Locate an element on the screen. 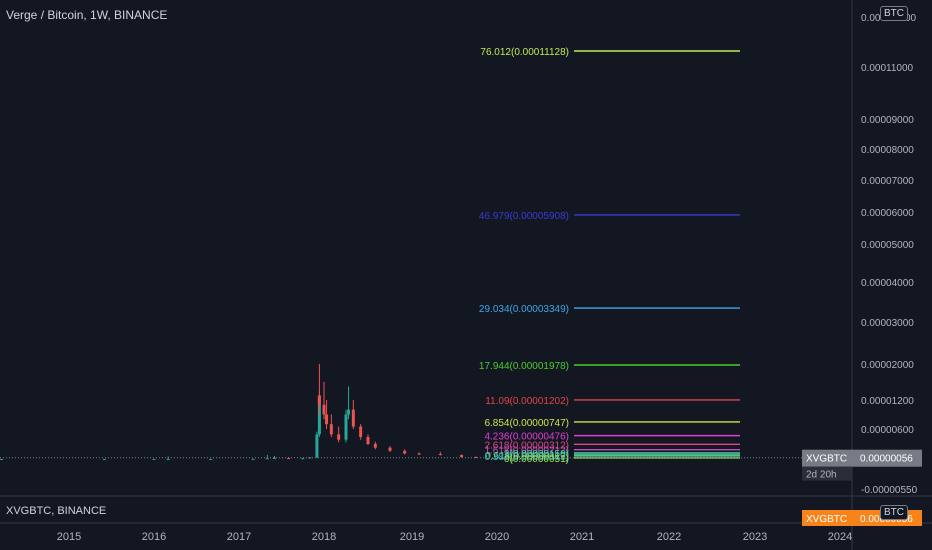 The height and width of the screenshot is (550, 932). y-tick-4: 0.00006000 is located at coordinates (887, 213).